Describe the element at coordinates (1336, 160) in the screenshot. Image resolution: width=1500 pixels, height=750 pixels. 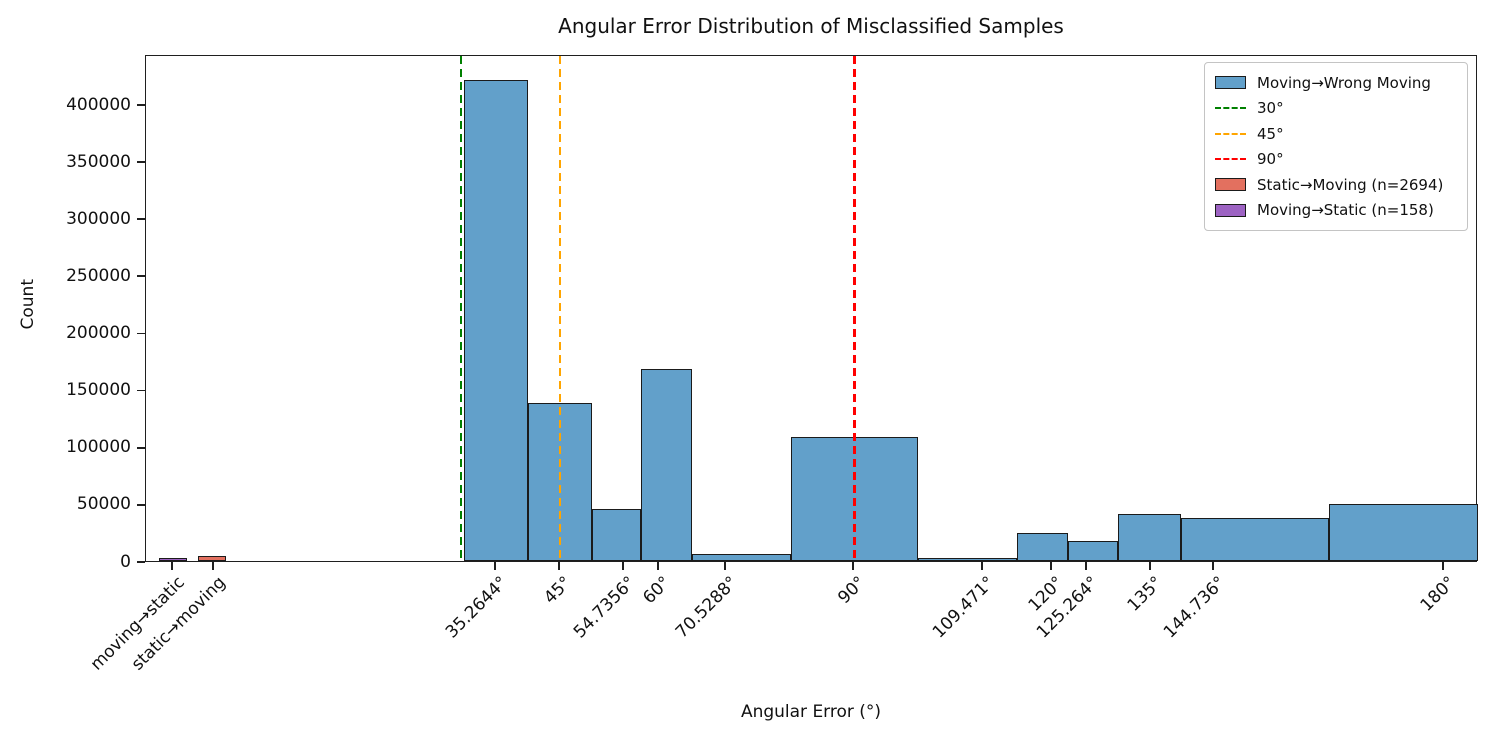
I see `legend-row: 90°` at that location.